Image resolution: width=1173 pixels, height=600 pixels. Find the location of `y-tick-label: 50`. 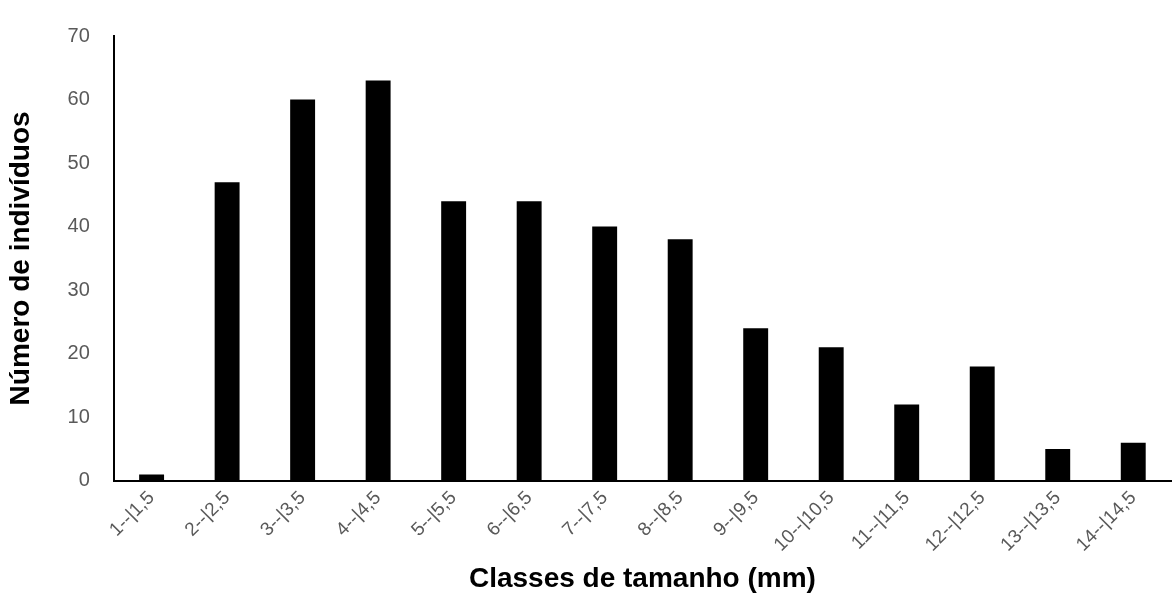

y-tick-label: 50 is located at coordinates (78, 161).